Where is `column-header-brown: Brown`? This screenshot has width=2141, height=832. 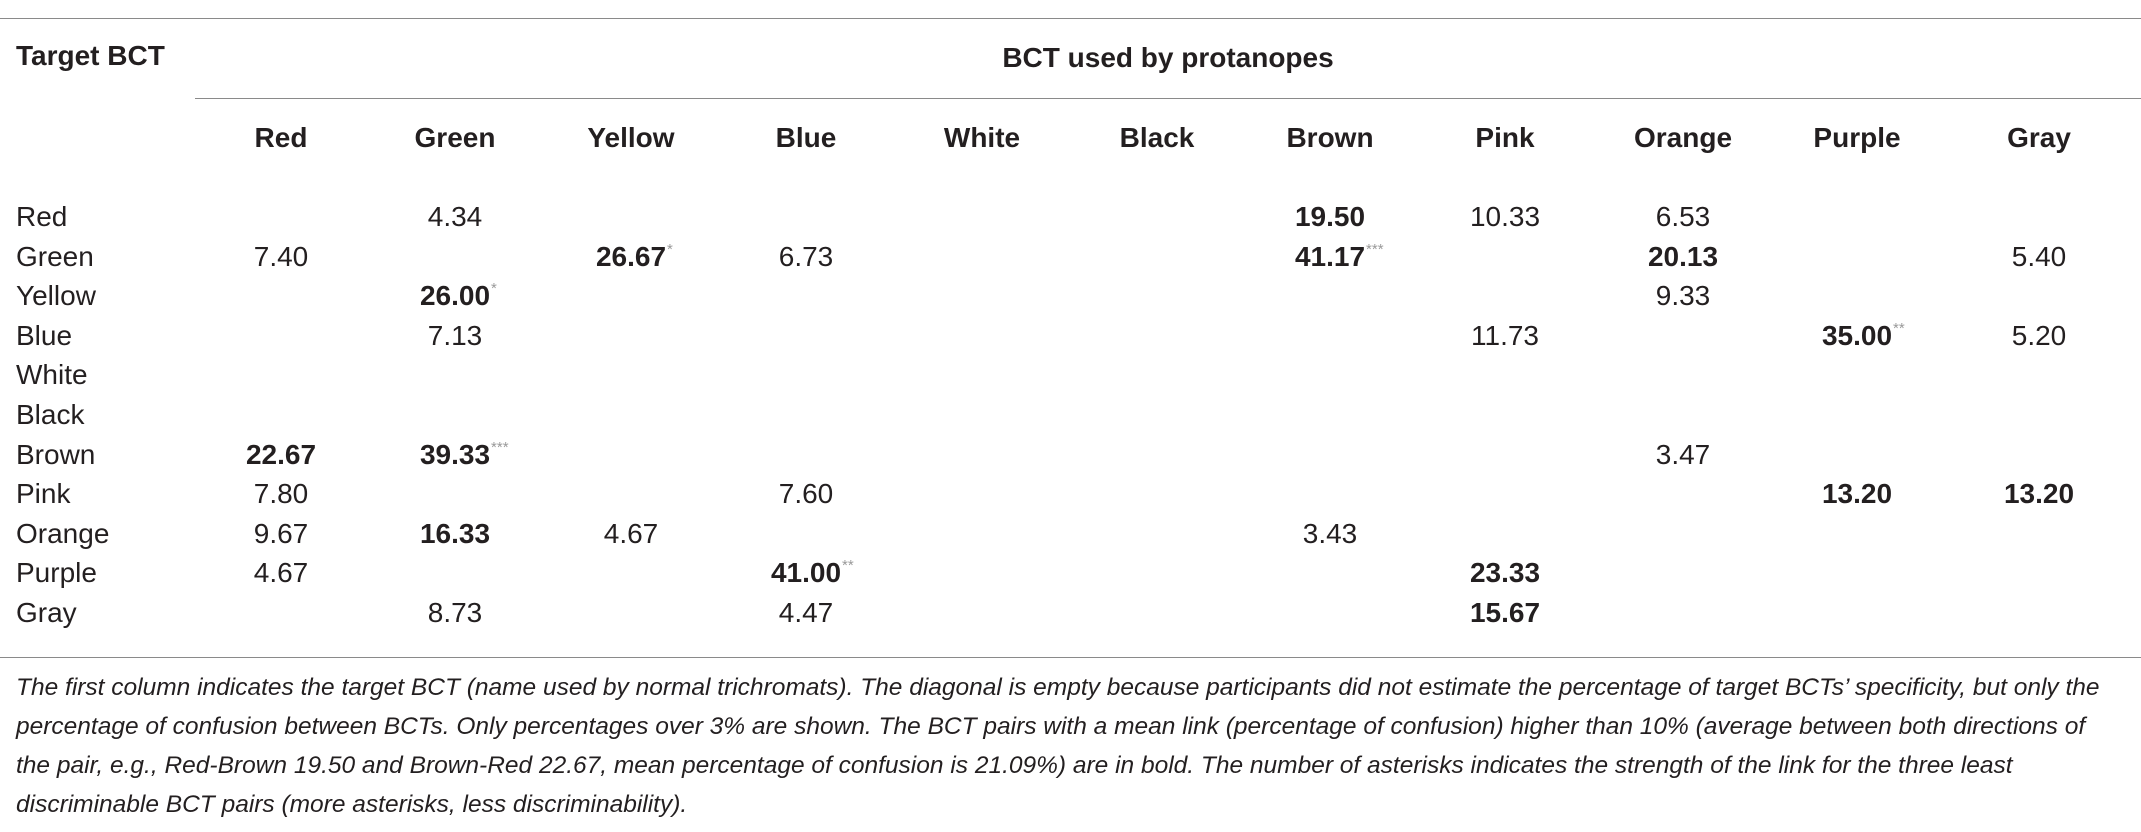 column-header-brown: Brown is located at coordinates (1330, 137).